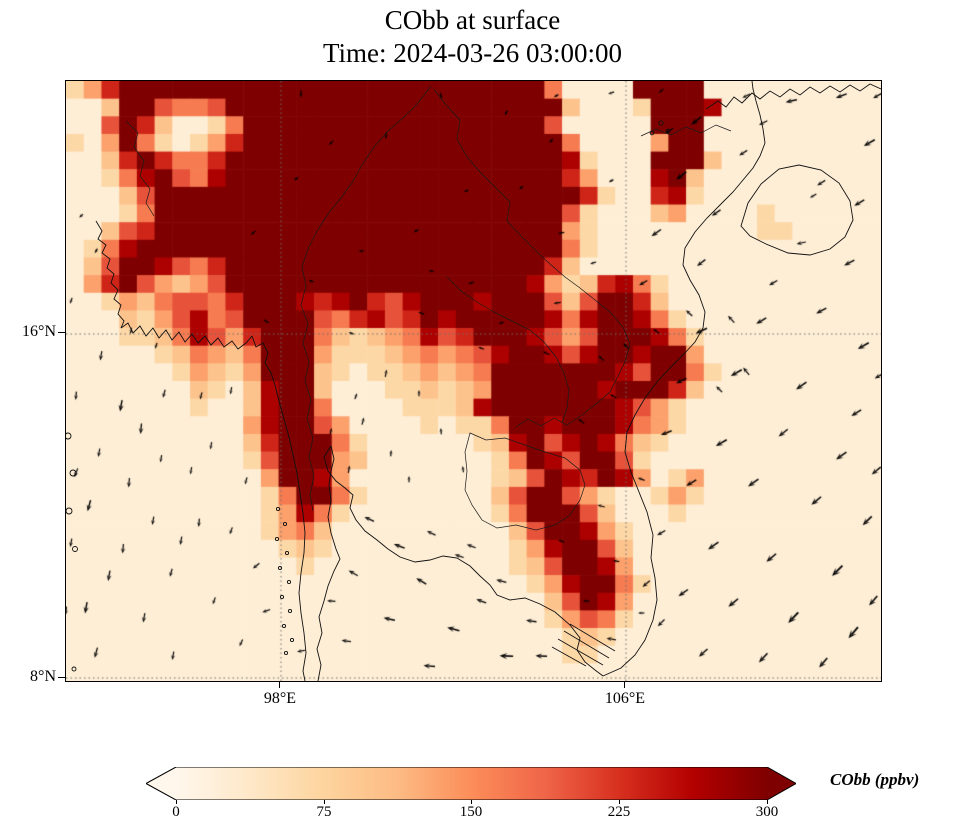  I want to click on x-tick-label-106e: 106°E, so click(625, 698).